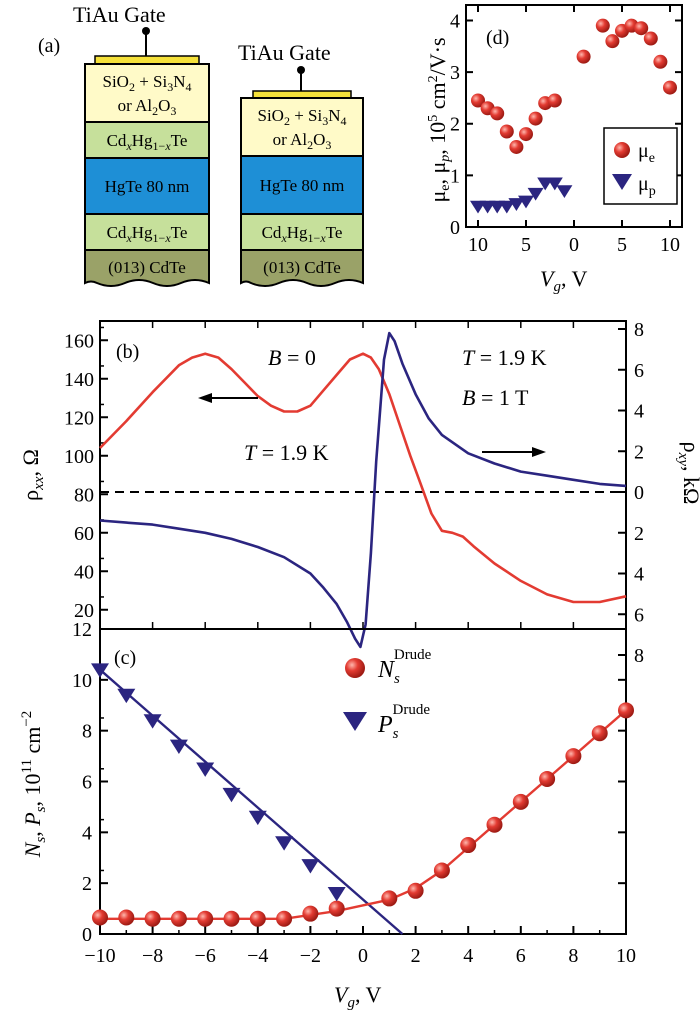  I want to click on arrow-right-axis, so click(514, 452).